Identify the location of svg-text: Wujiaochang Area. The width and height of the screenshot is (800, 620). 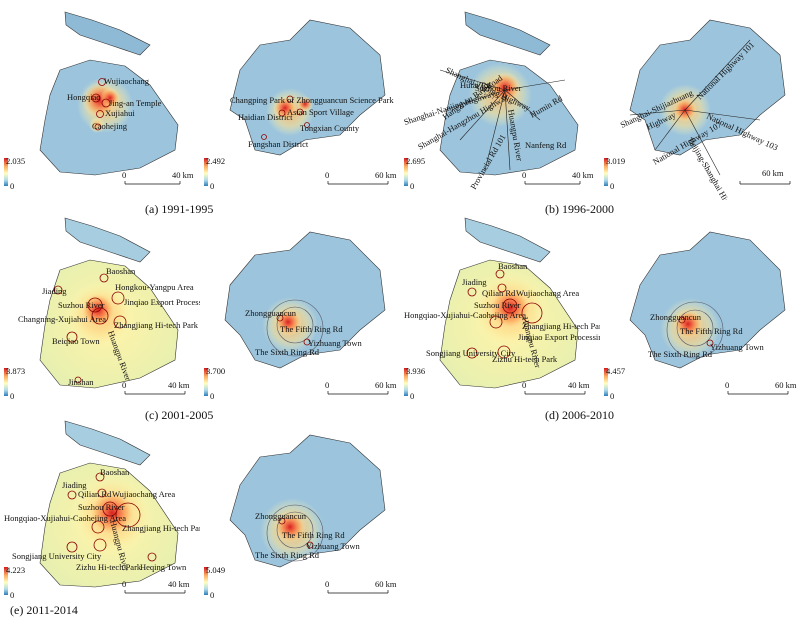
(143, 494).